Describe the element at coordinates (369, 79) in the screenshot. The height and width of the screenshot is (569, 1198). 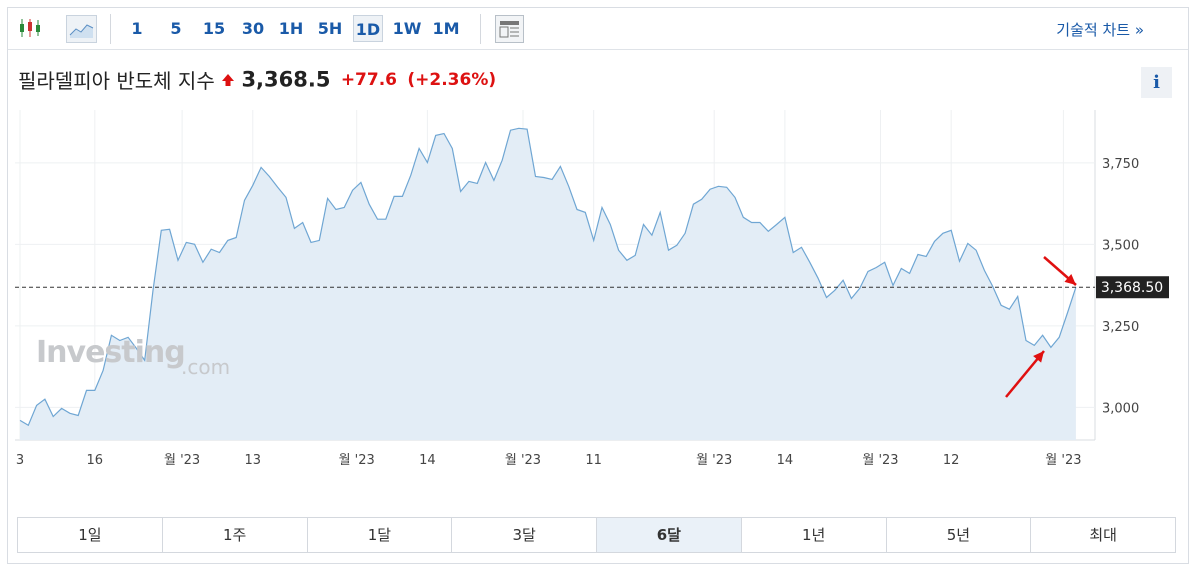
I see `change: +77.6` at that location.